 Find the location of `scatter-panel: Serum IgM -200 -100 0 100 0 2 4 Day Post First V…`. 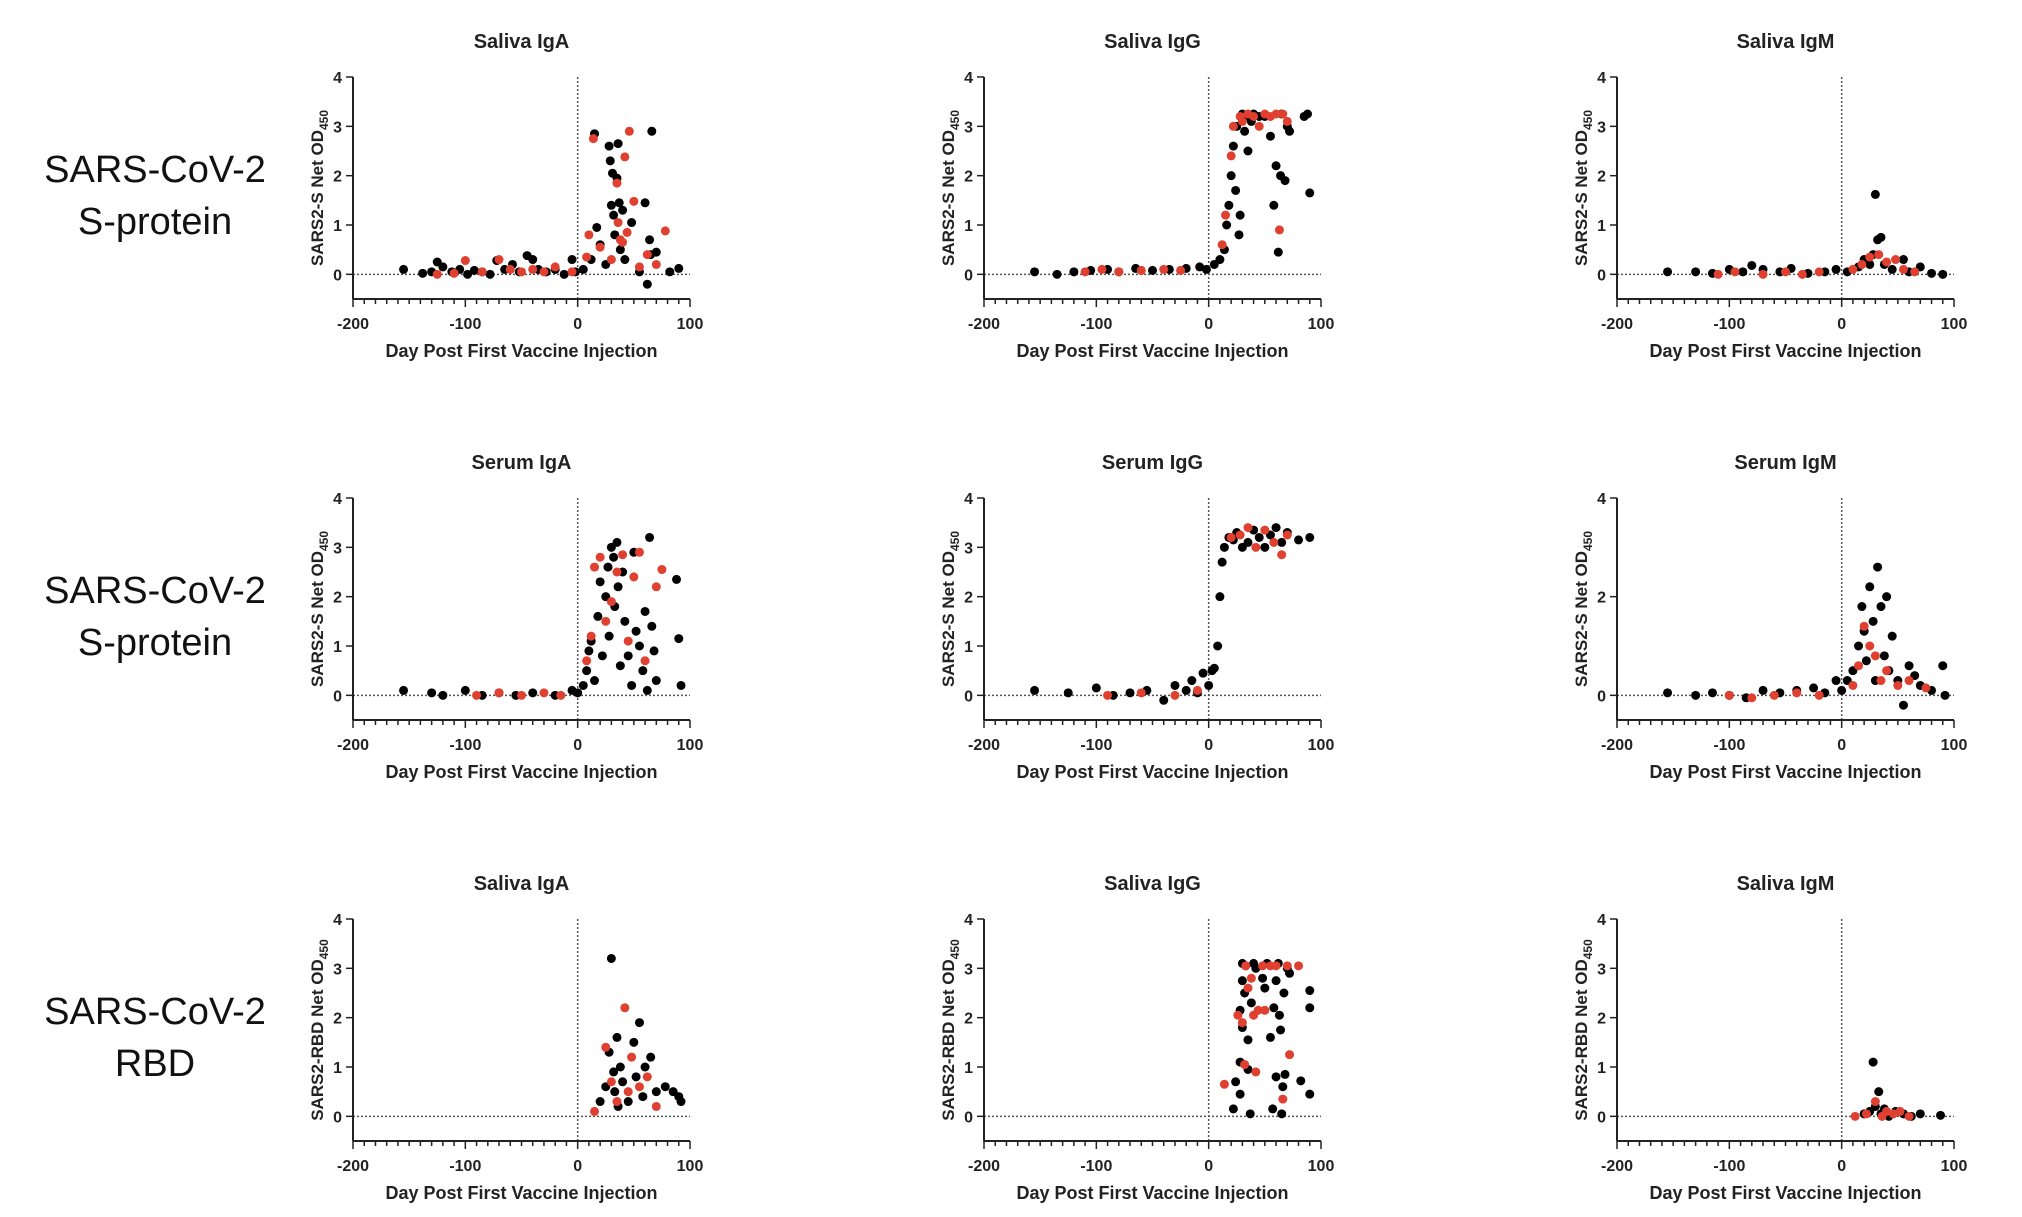

scatter-panel: Serum IgM -200 -100 0 100 0 2 4 Day Post First V… is located at coordinates (1769, 617).